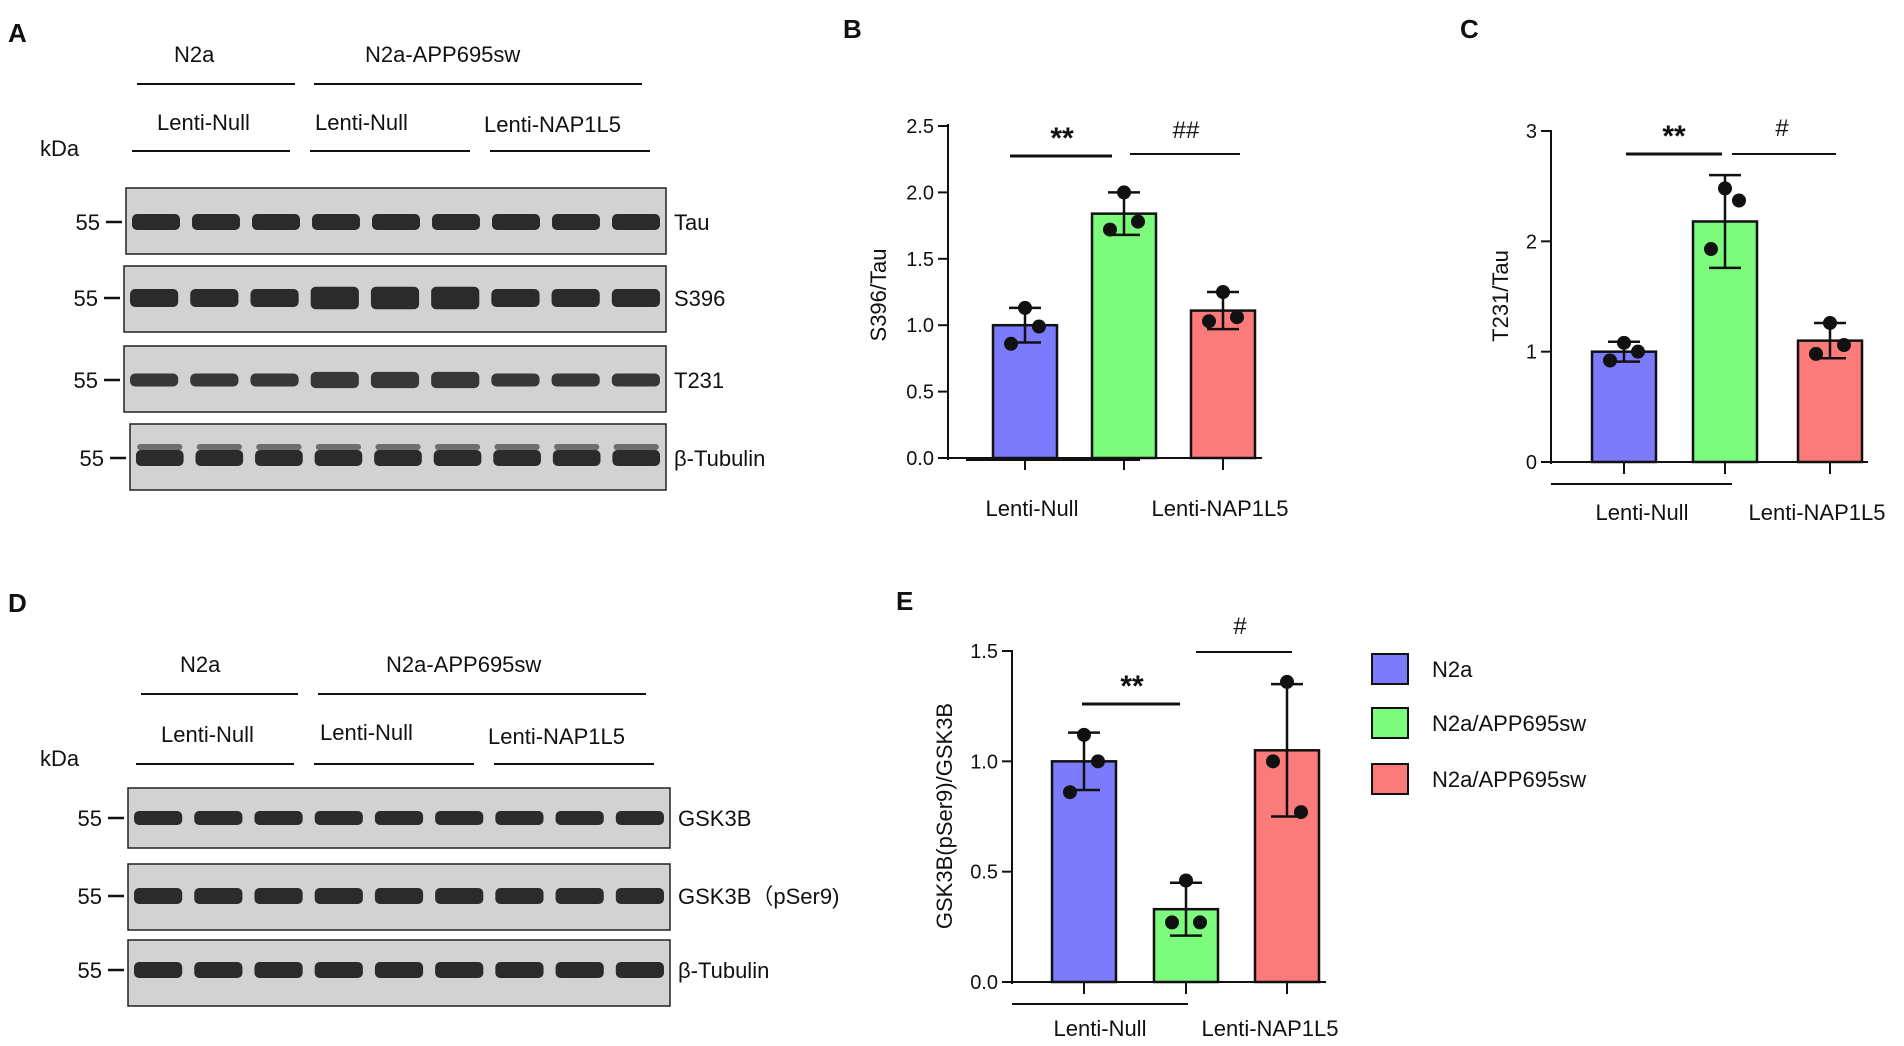 The height and width of the screenshot is (1046, 1904). What do you see at coordinates (90, 896) in the screenshot?
I see `wb-d-marker-1: 55` at bounding box center [90, 896].